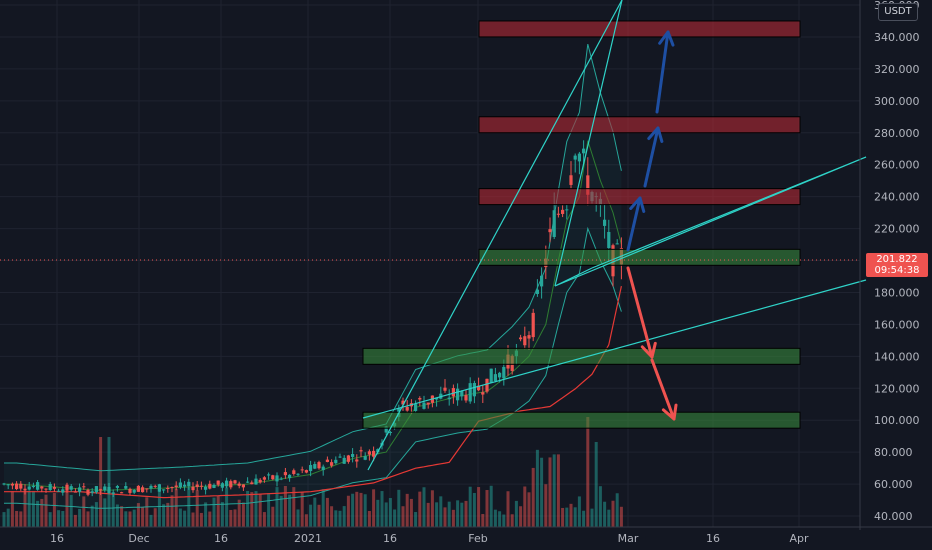 Image resolution: width=932 pixels, height=550 pixels. I want to click on time-tick-label: Feb, so click(477, 538).